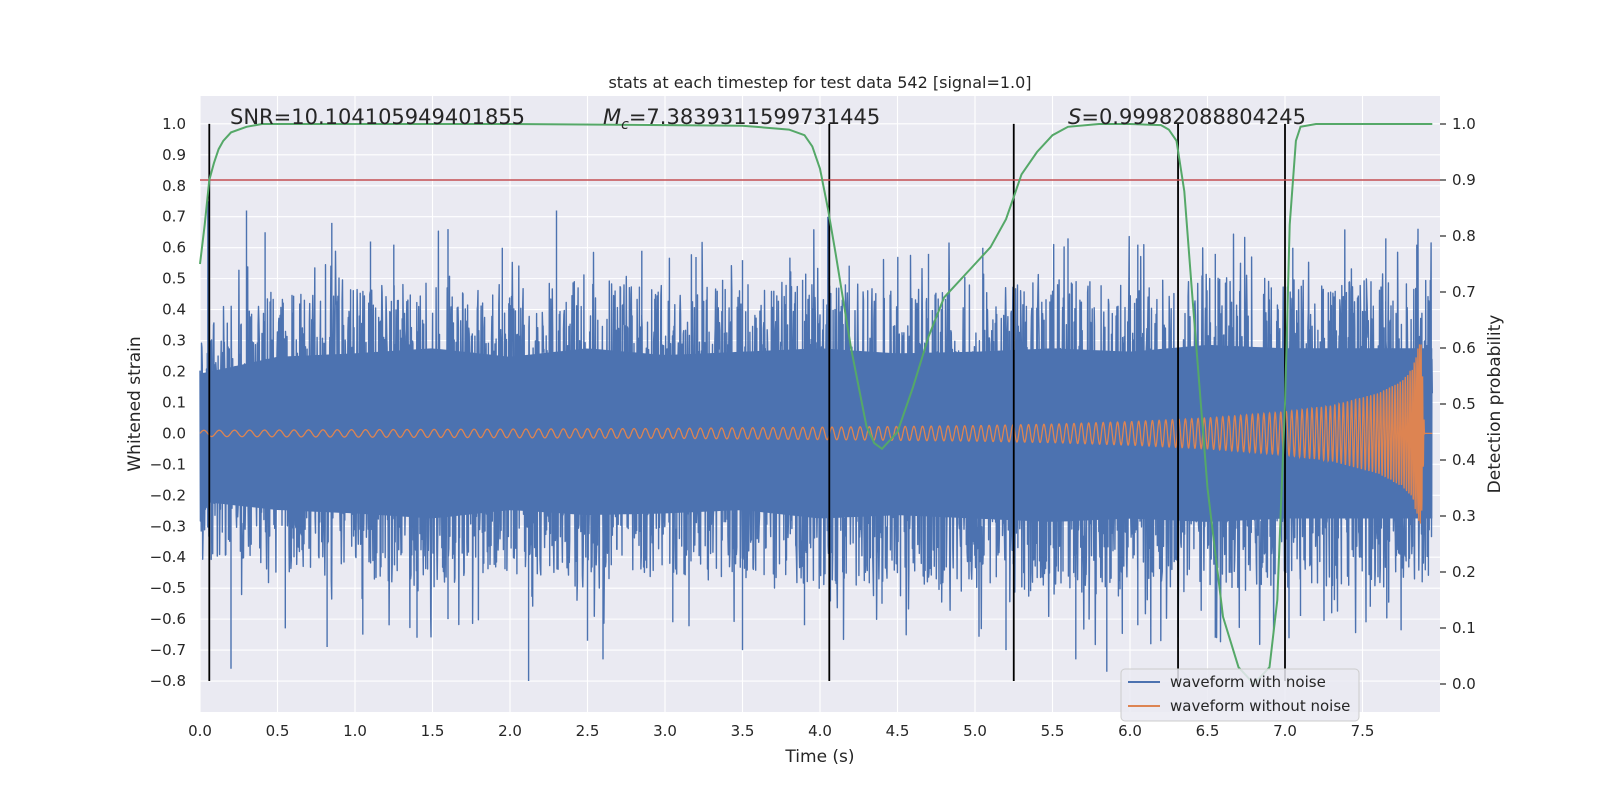  Describe the element at coordinates (278, 731) in the screenshot. I see `x-tick-label: 0.5` at that location.